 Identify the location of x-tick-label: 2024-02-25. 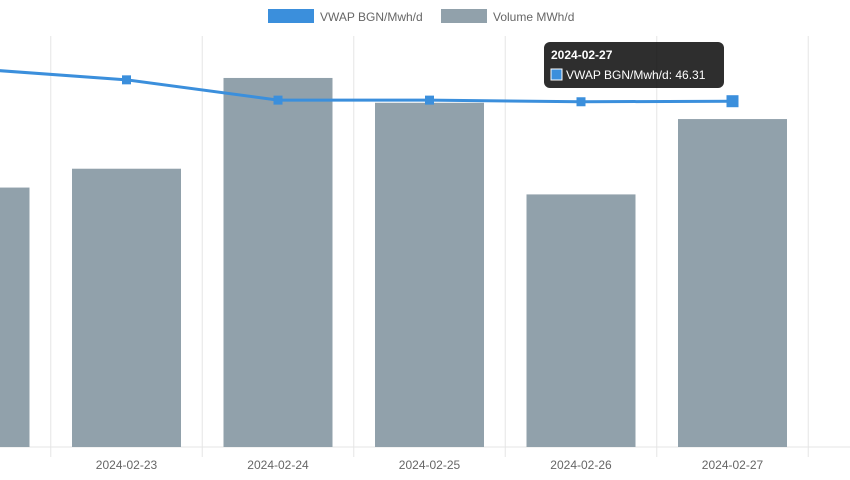
(430, 465).